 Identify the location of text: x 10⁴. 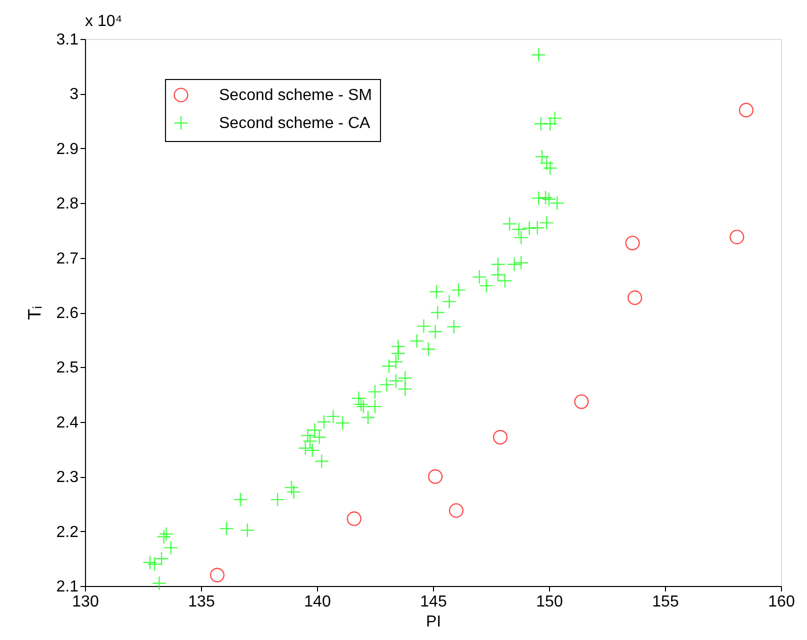
(103, 21).